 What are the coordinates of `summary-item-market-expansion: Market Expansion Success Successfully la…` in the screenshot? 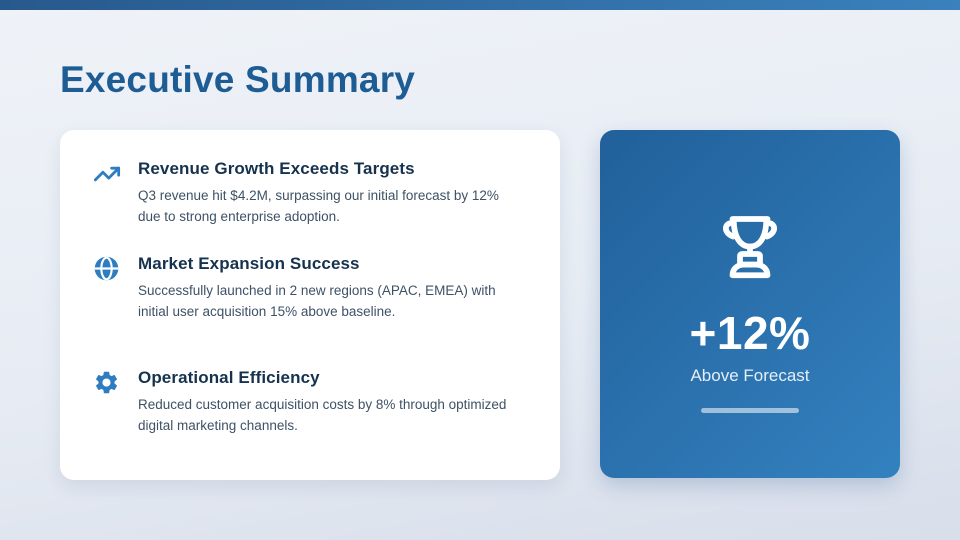 It's located at (308, 287).